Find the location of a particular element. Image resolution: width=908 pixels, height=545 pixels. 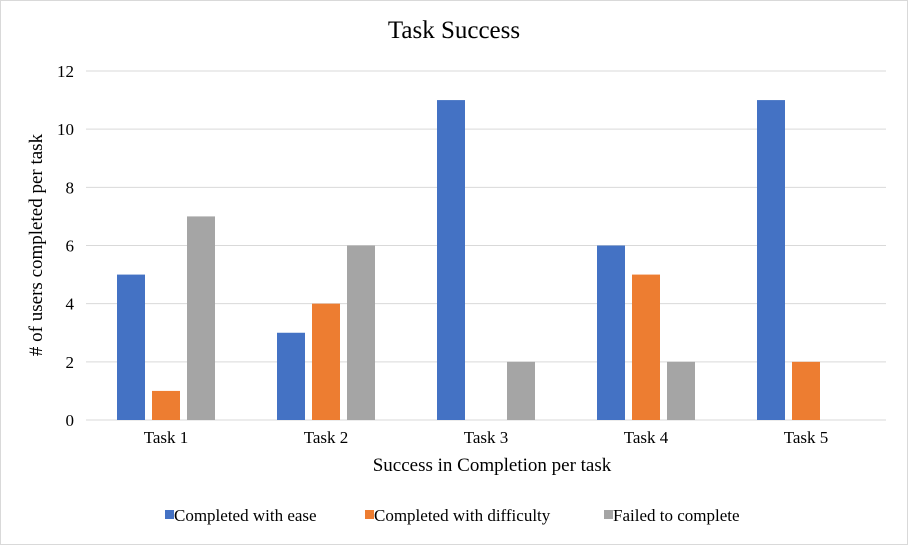

chart-title: Task Success is located at coordinates (454, 30).